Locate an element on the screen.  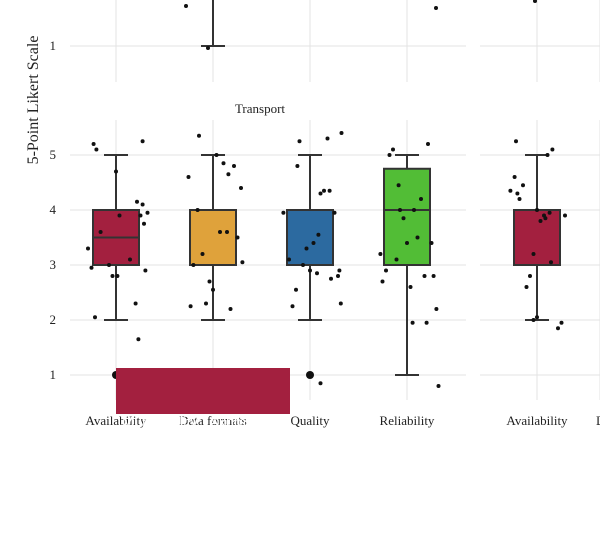
y-tick-label: 4 is located at coordinates (53, 209).